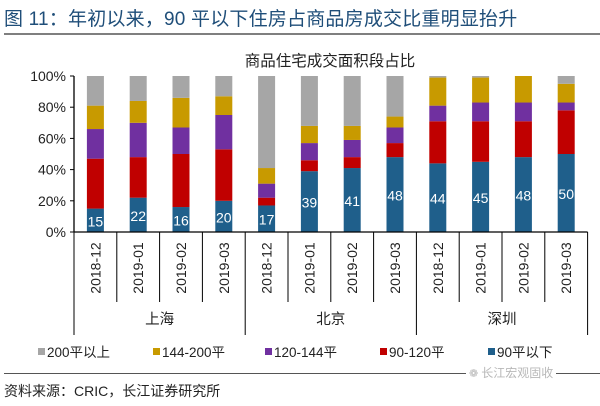 This screenshot has width=600, height=406. I want to click on bar-stack-7: 48, so click(395, 154).